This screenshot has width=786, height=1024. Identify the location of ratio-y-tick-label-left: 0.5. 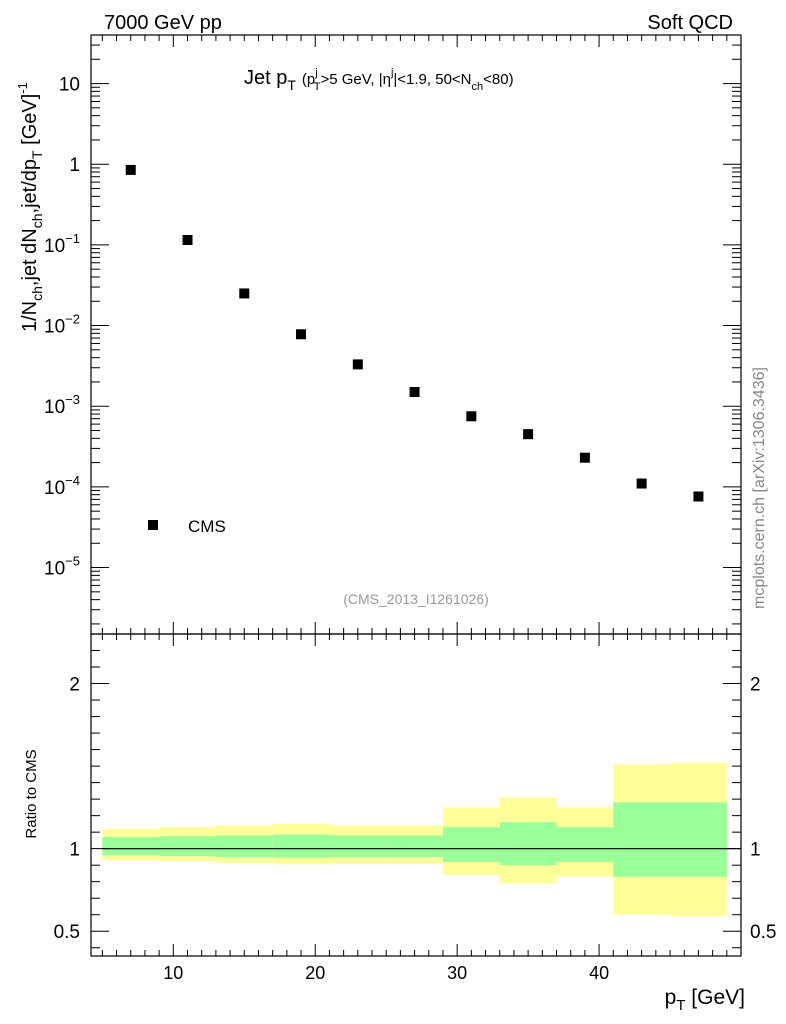
(67, 932).